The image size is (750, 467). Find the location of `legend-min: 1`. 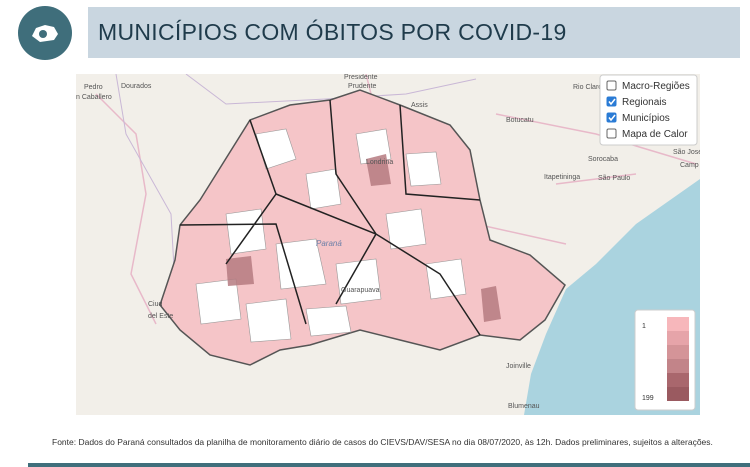

legend-min: 1 is located at coordinates (644, 326).